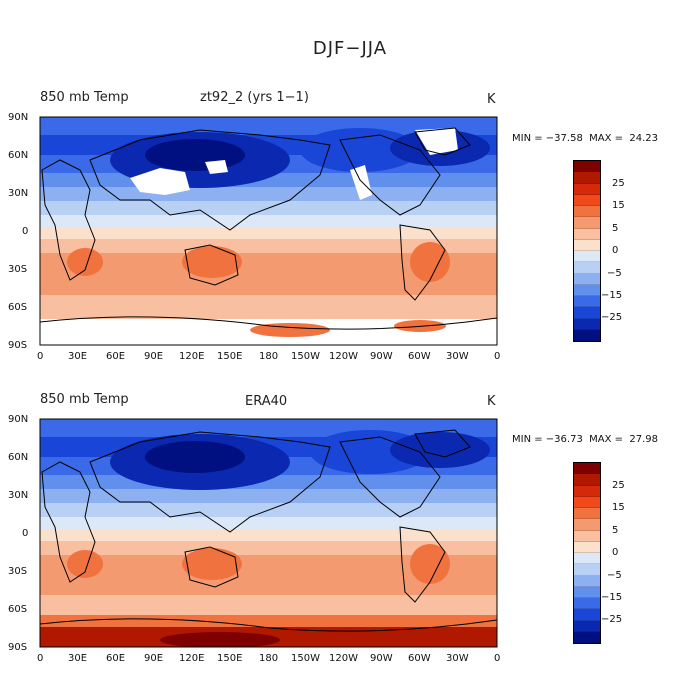 Image resolution: width=700 pixels, height=700 pixels. I want to click on panel-field-label: 850 mb Temp, so click(84, 399).